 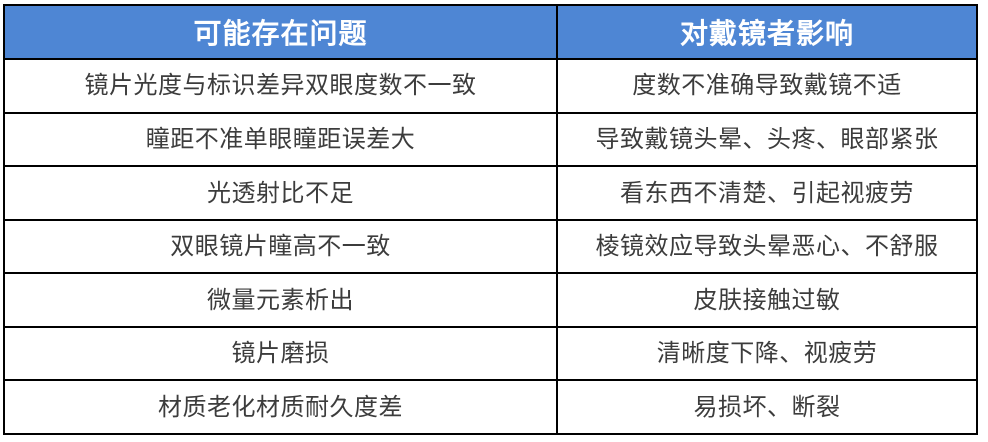 I want to click on table-row: 镜片光度与标识差异双眼度数不一致 度数不准确导致戴镜不适, so click(x=490, y=86).